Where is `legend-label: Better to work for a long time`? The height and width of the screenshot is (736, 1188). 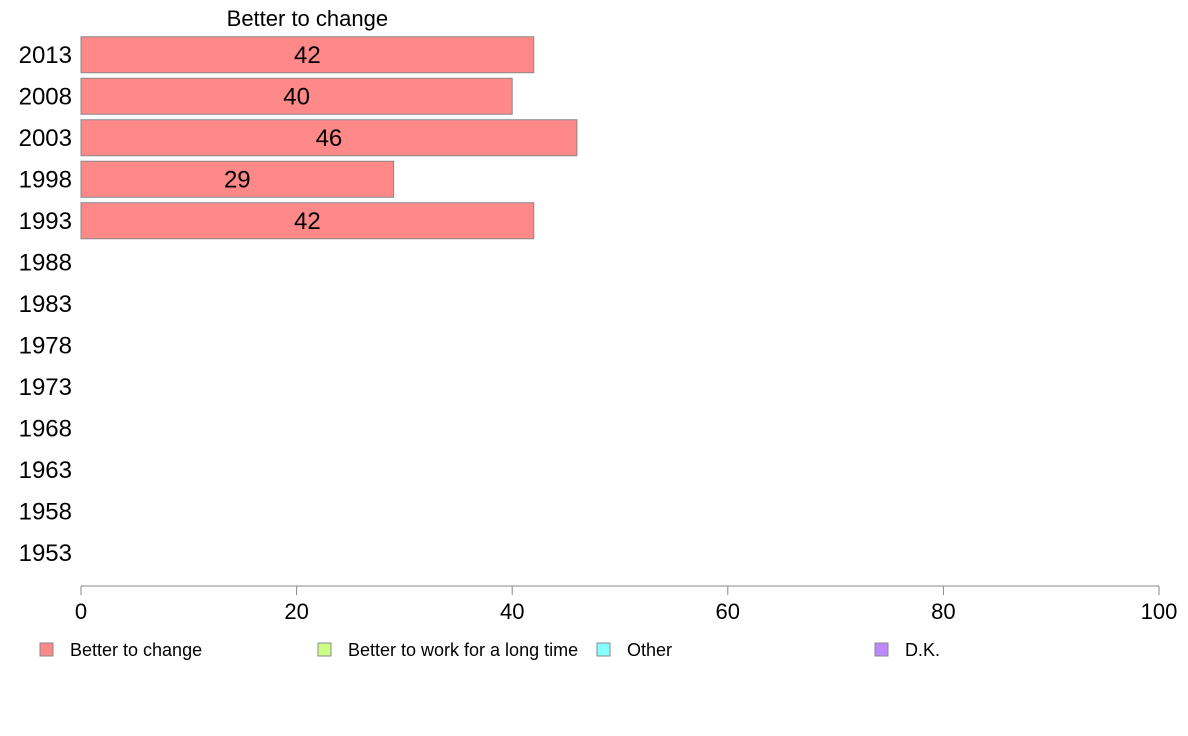 legend-label: Better to work for a long time is located at coordinates (463, 650).